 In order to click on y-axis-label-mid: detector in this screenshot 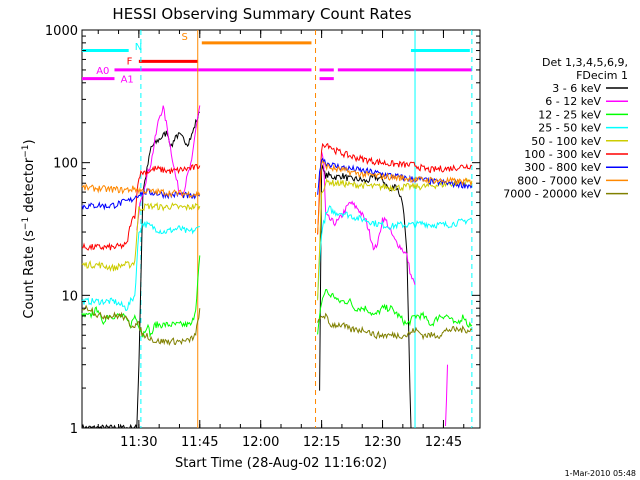, I will do `click(29, 187)`.